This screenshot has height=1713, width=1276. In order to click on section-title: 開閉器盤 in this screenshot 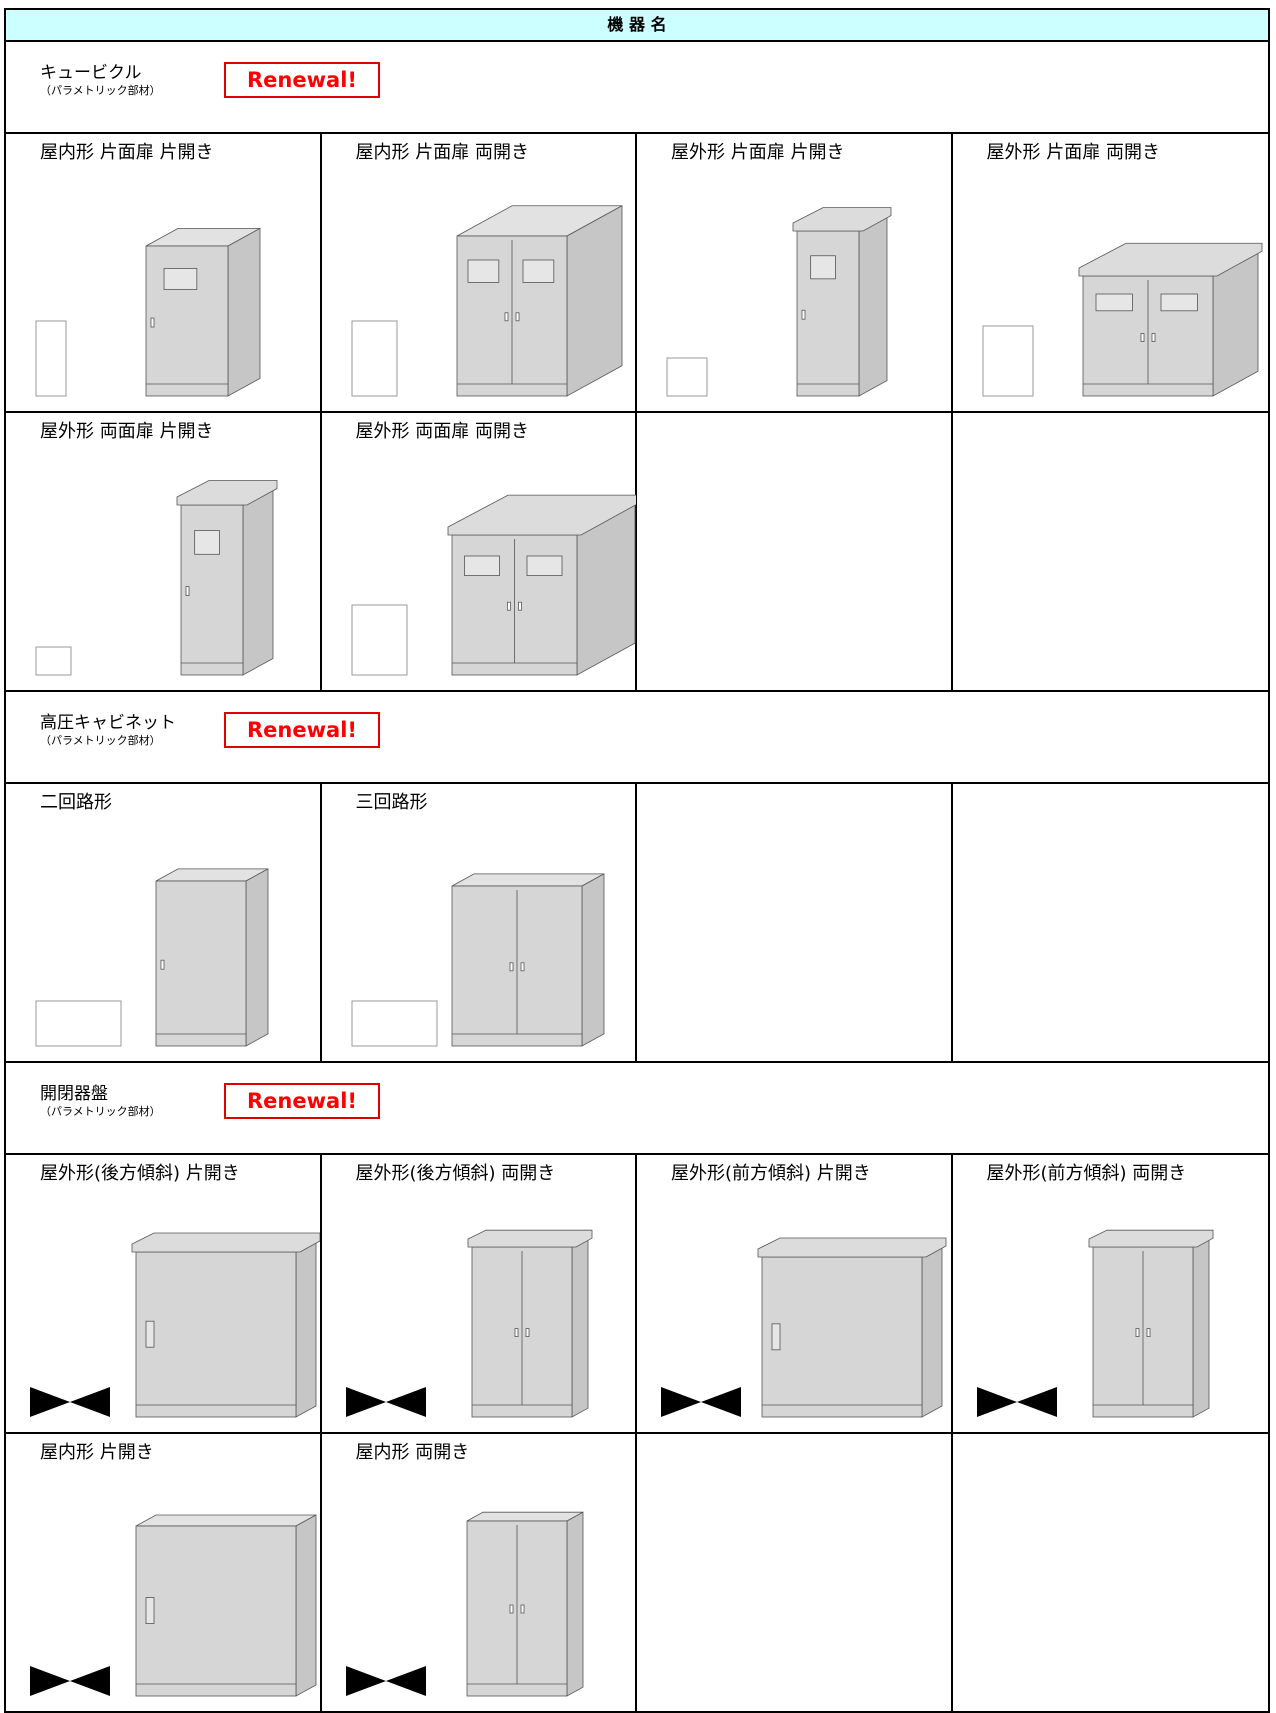, I will do `click(74, 1094)`.